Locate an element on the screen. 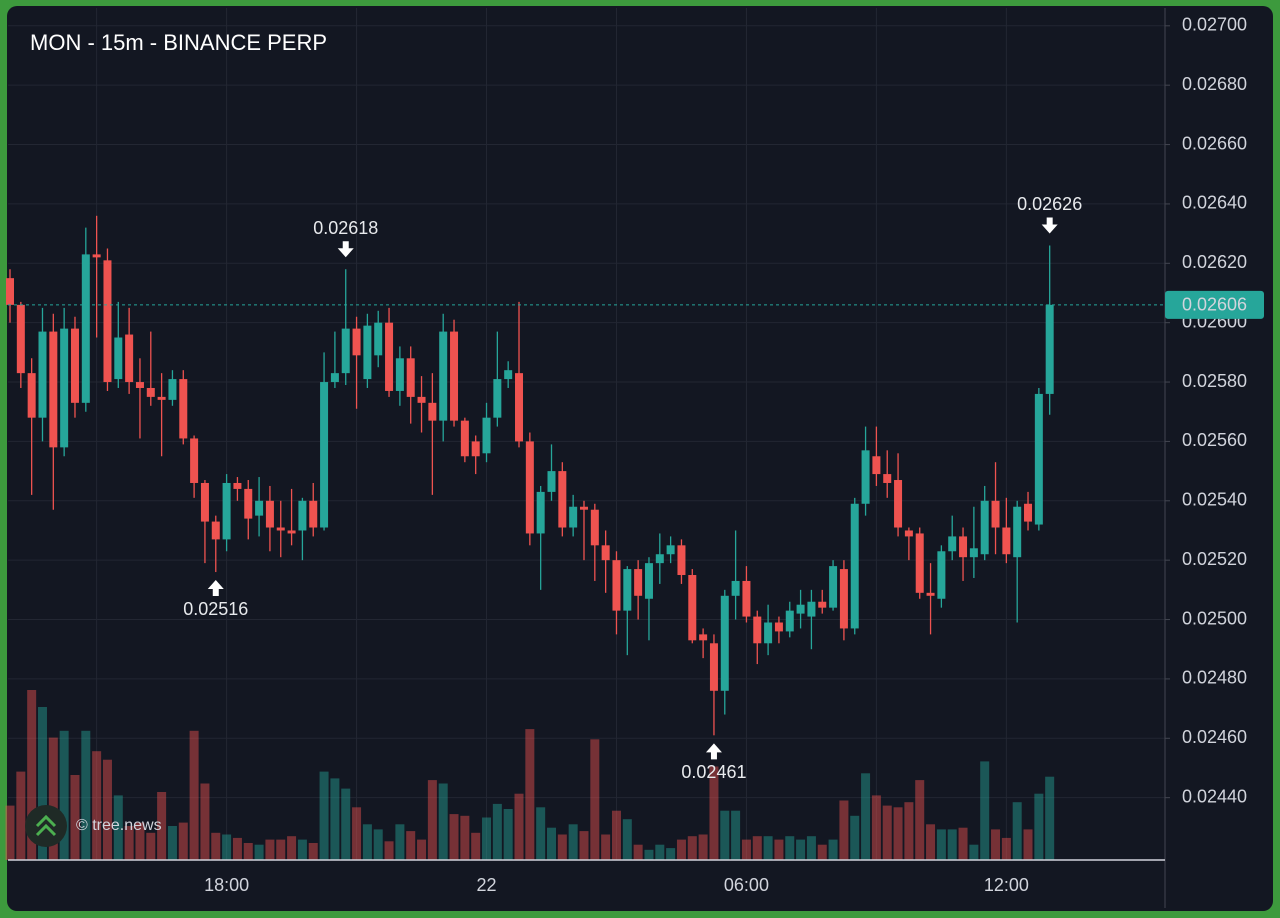 This screenshot has height=918, width=1280. y-tick-label: 0.02700 is located at coordinates (1214, 25).